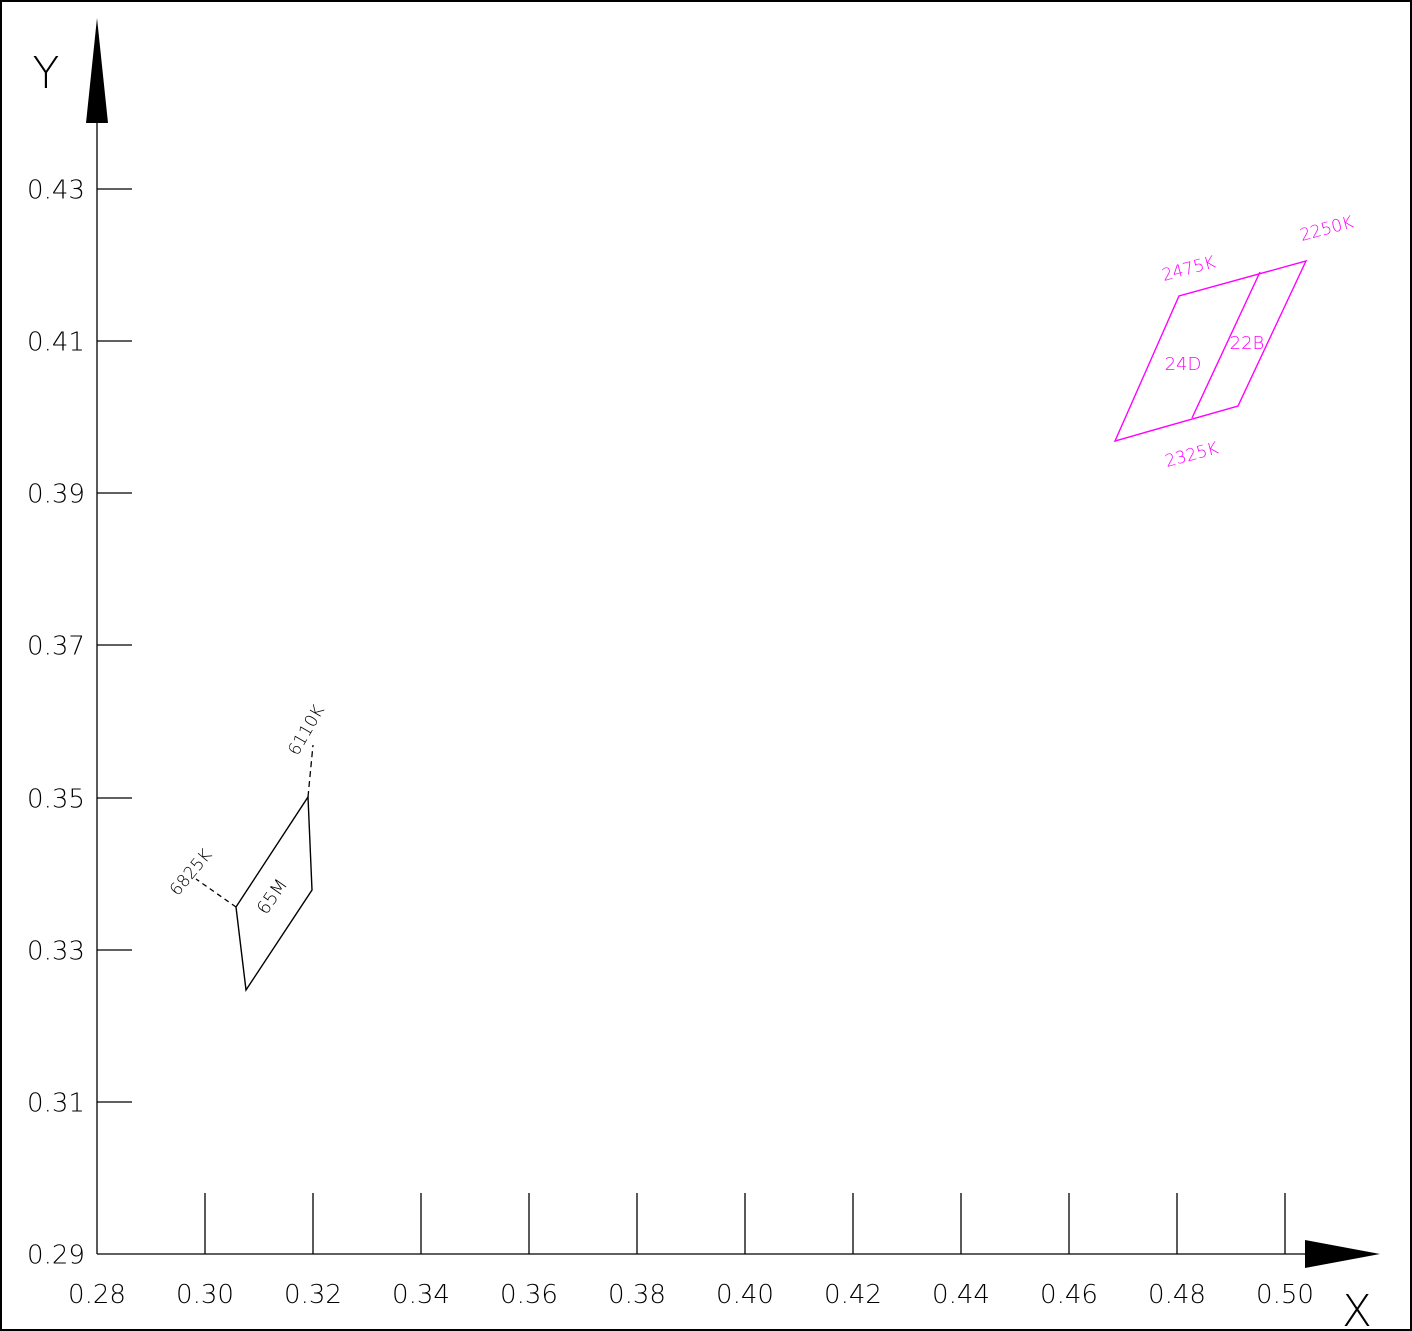 The image size is (1412, 1331). Describe the element at coordinates (1285, 1295) in the screenshot. I see `x-tick-label: 0.50` at that location.